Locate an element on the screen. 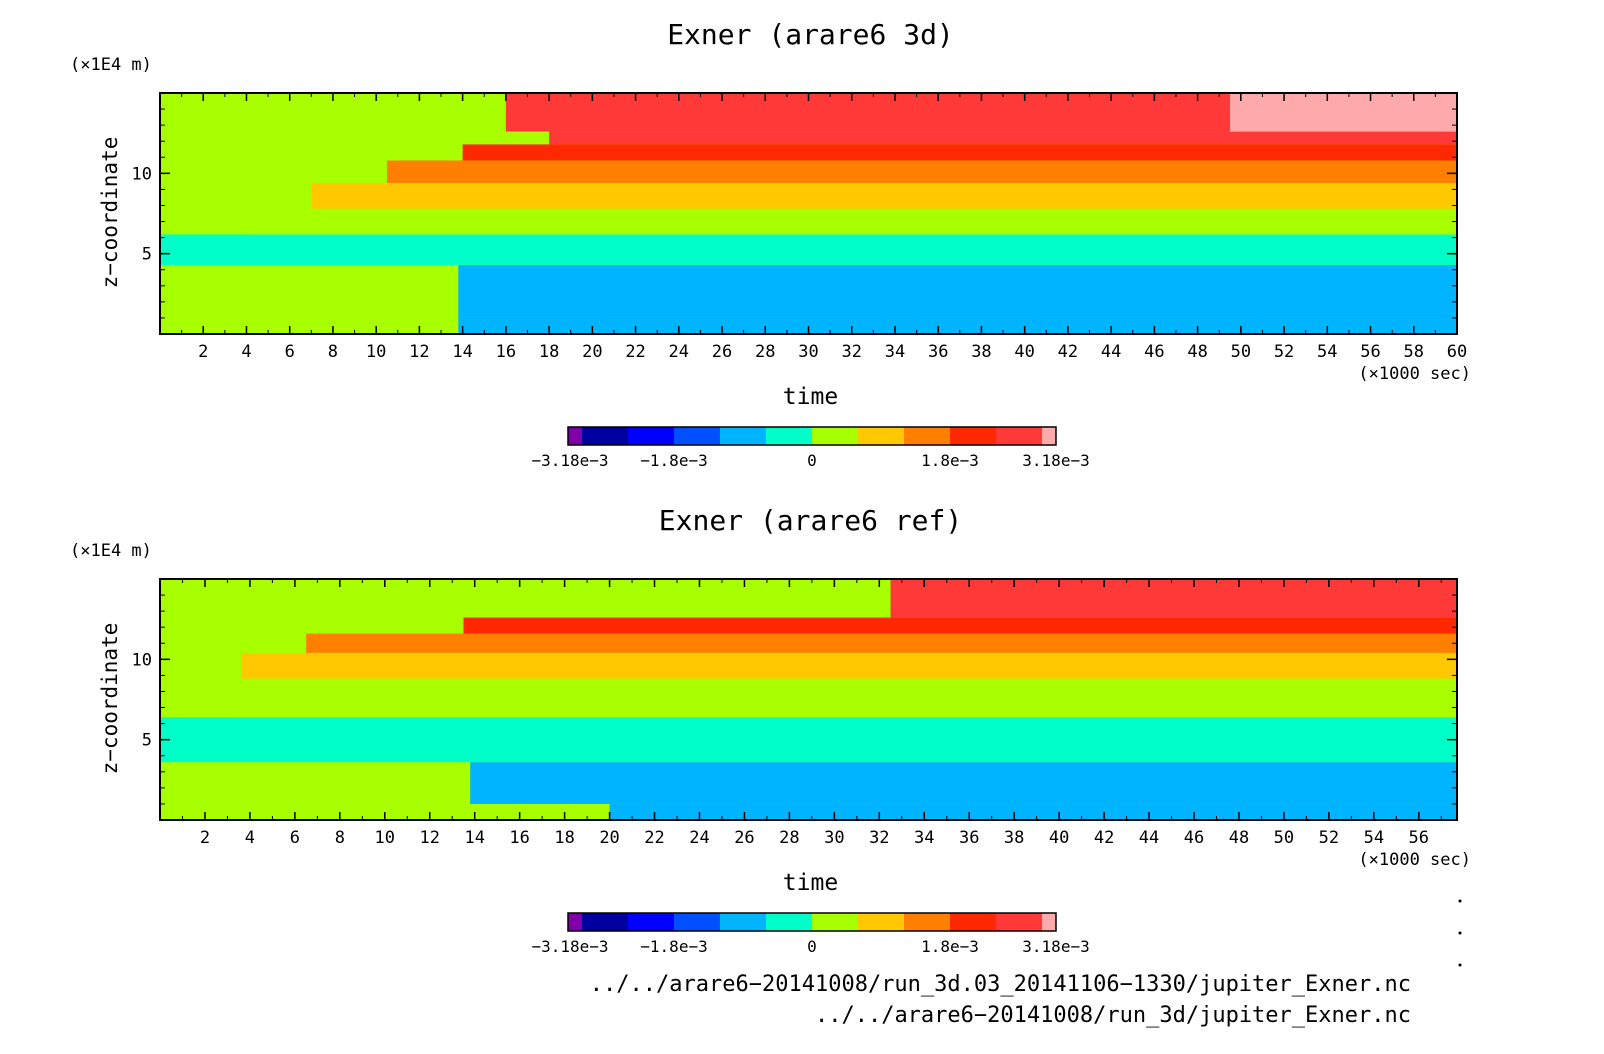 This screenshot has height=1054, width=1604. x-tick-label: 38 is located at coordinates (981, 352).